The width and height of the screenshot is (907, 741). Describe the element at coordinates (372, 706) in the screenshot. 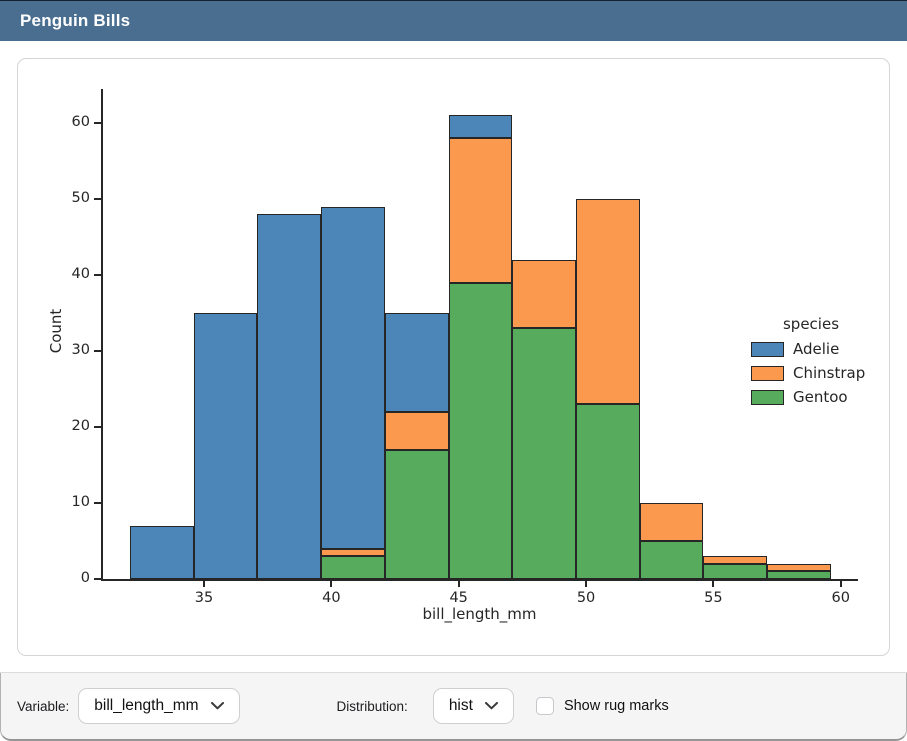

I see `distribution-label: Distribution:` at that location.